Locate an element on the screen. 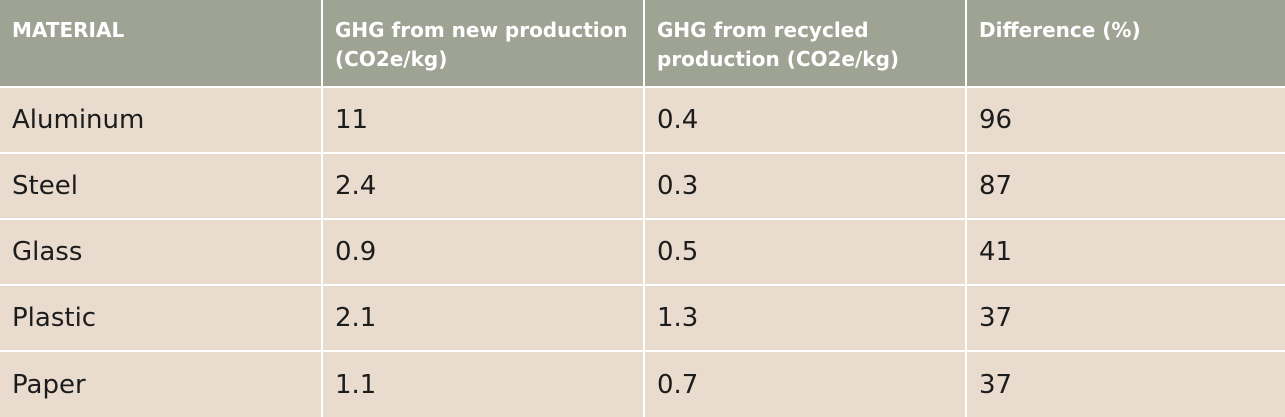 The image size is (1285, 417). table-cell: 0.4 is located at coordinates (805, 120).